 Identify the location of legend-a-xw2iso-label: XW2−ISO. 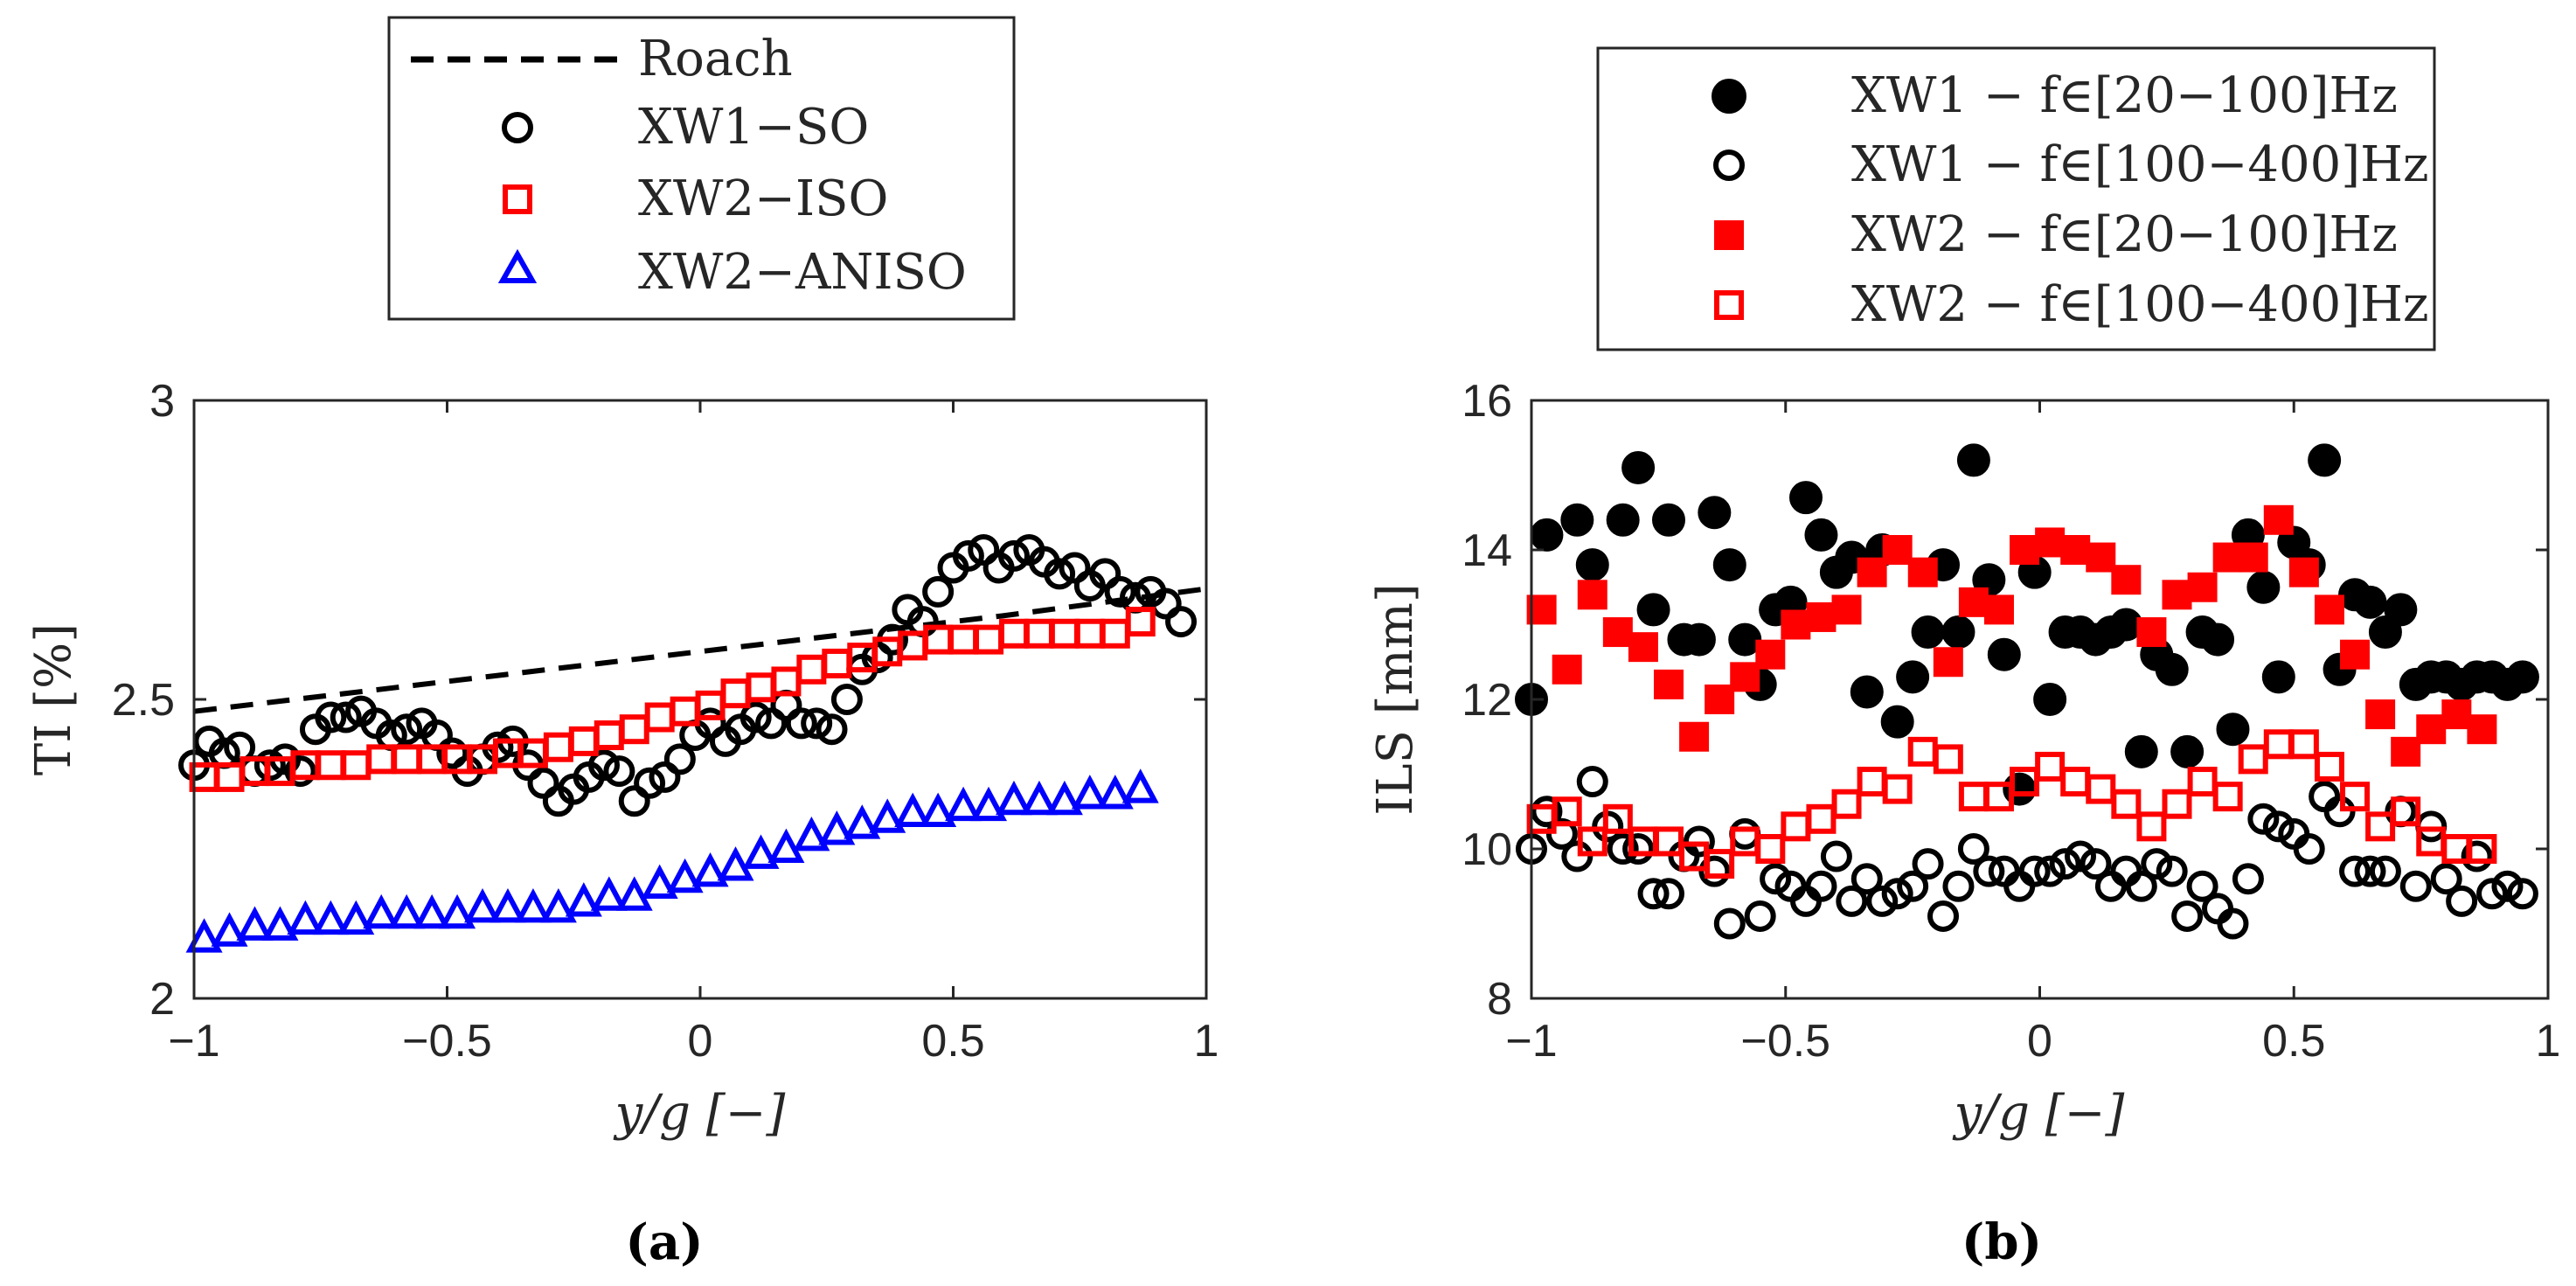
(763, 198).